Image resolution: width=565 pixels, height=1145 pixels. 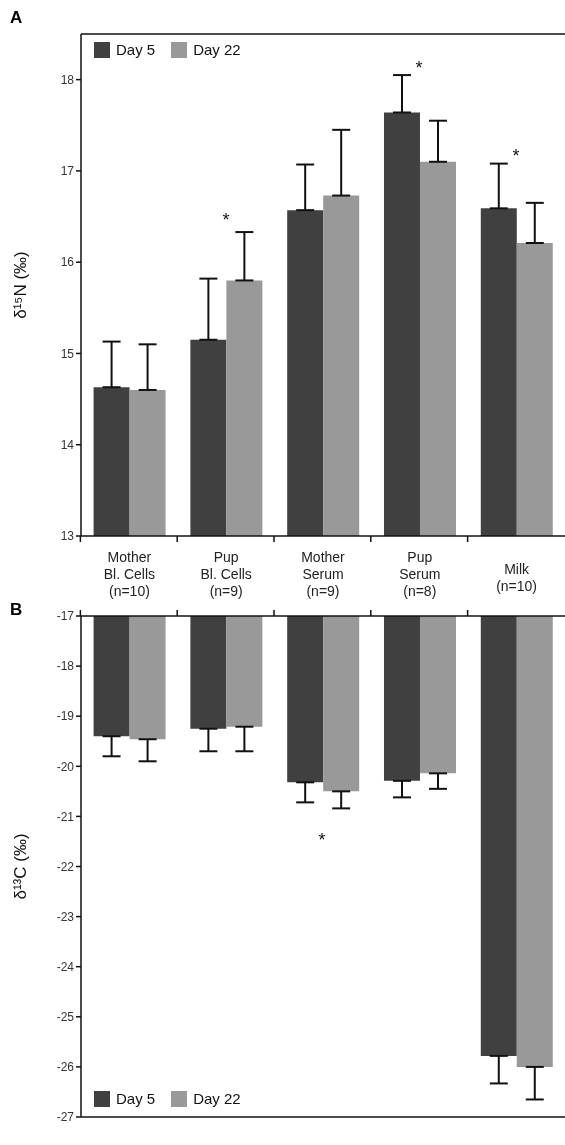 I want to click on x-tick-label: Pup Bl. Cells (n=9), so click(x=226, y=574).